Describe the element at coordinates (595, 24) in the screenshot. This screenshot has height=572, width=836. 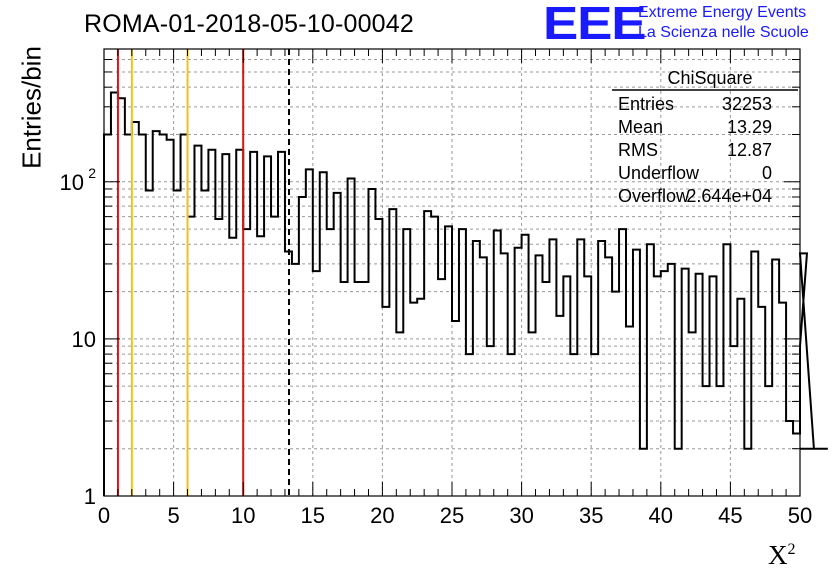
I see `eee-logo: EEE` at that location.